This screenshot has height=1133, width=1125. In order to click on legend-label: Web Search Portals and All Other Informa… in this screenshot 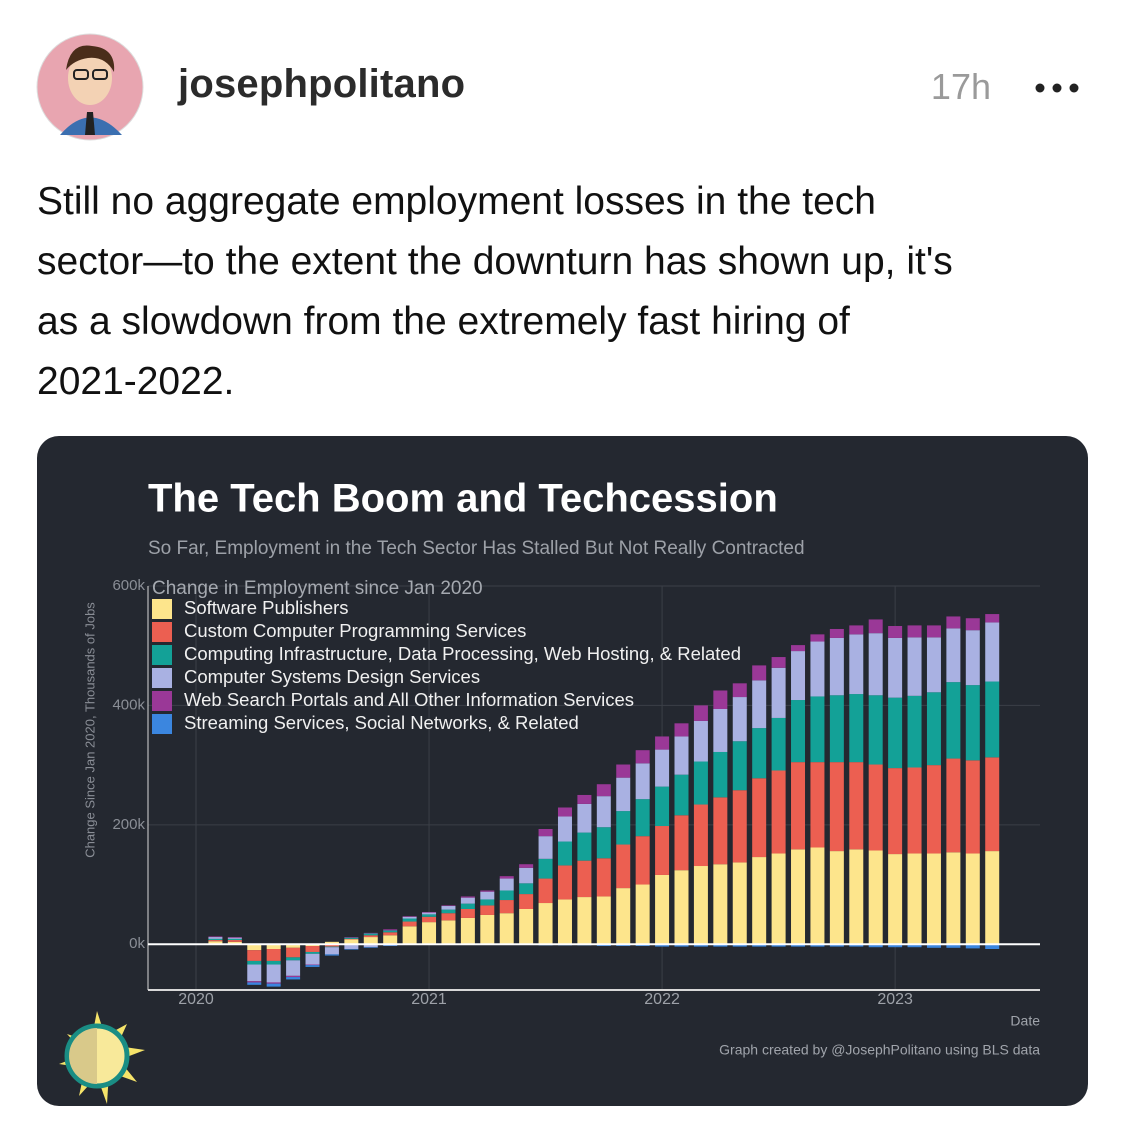, I will do `click(409, 699)`.